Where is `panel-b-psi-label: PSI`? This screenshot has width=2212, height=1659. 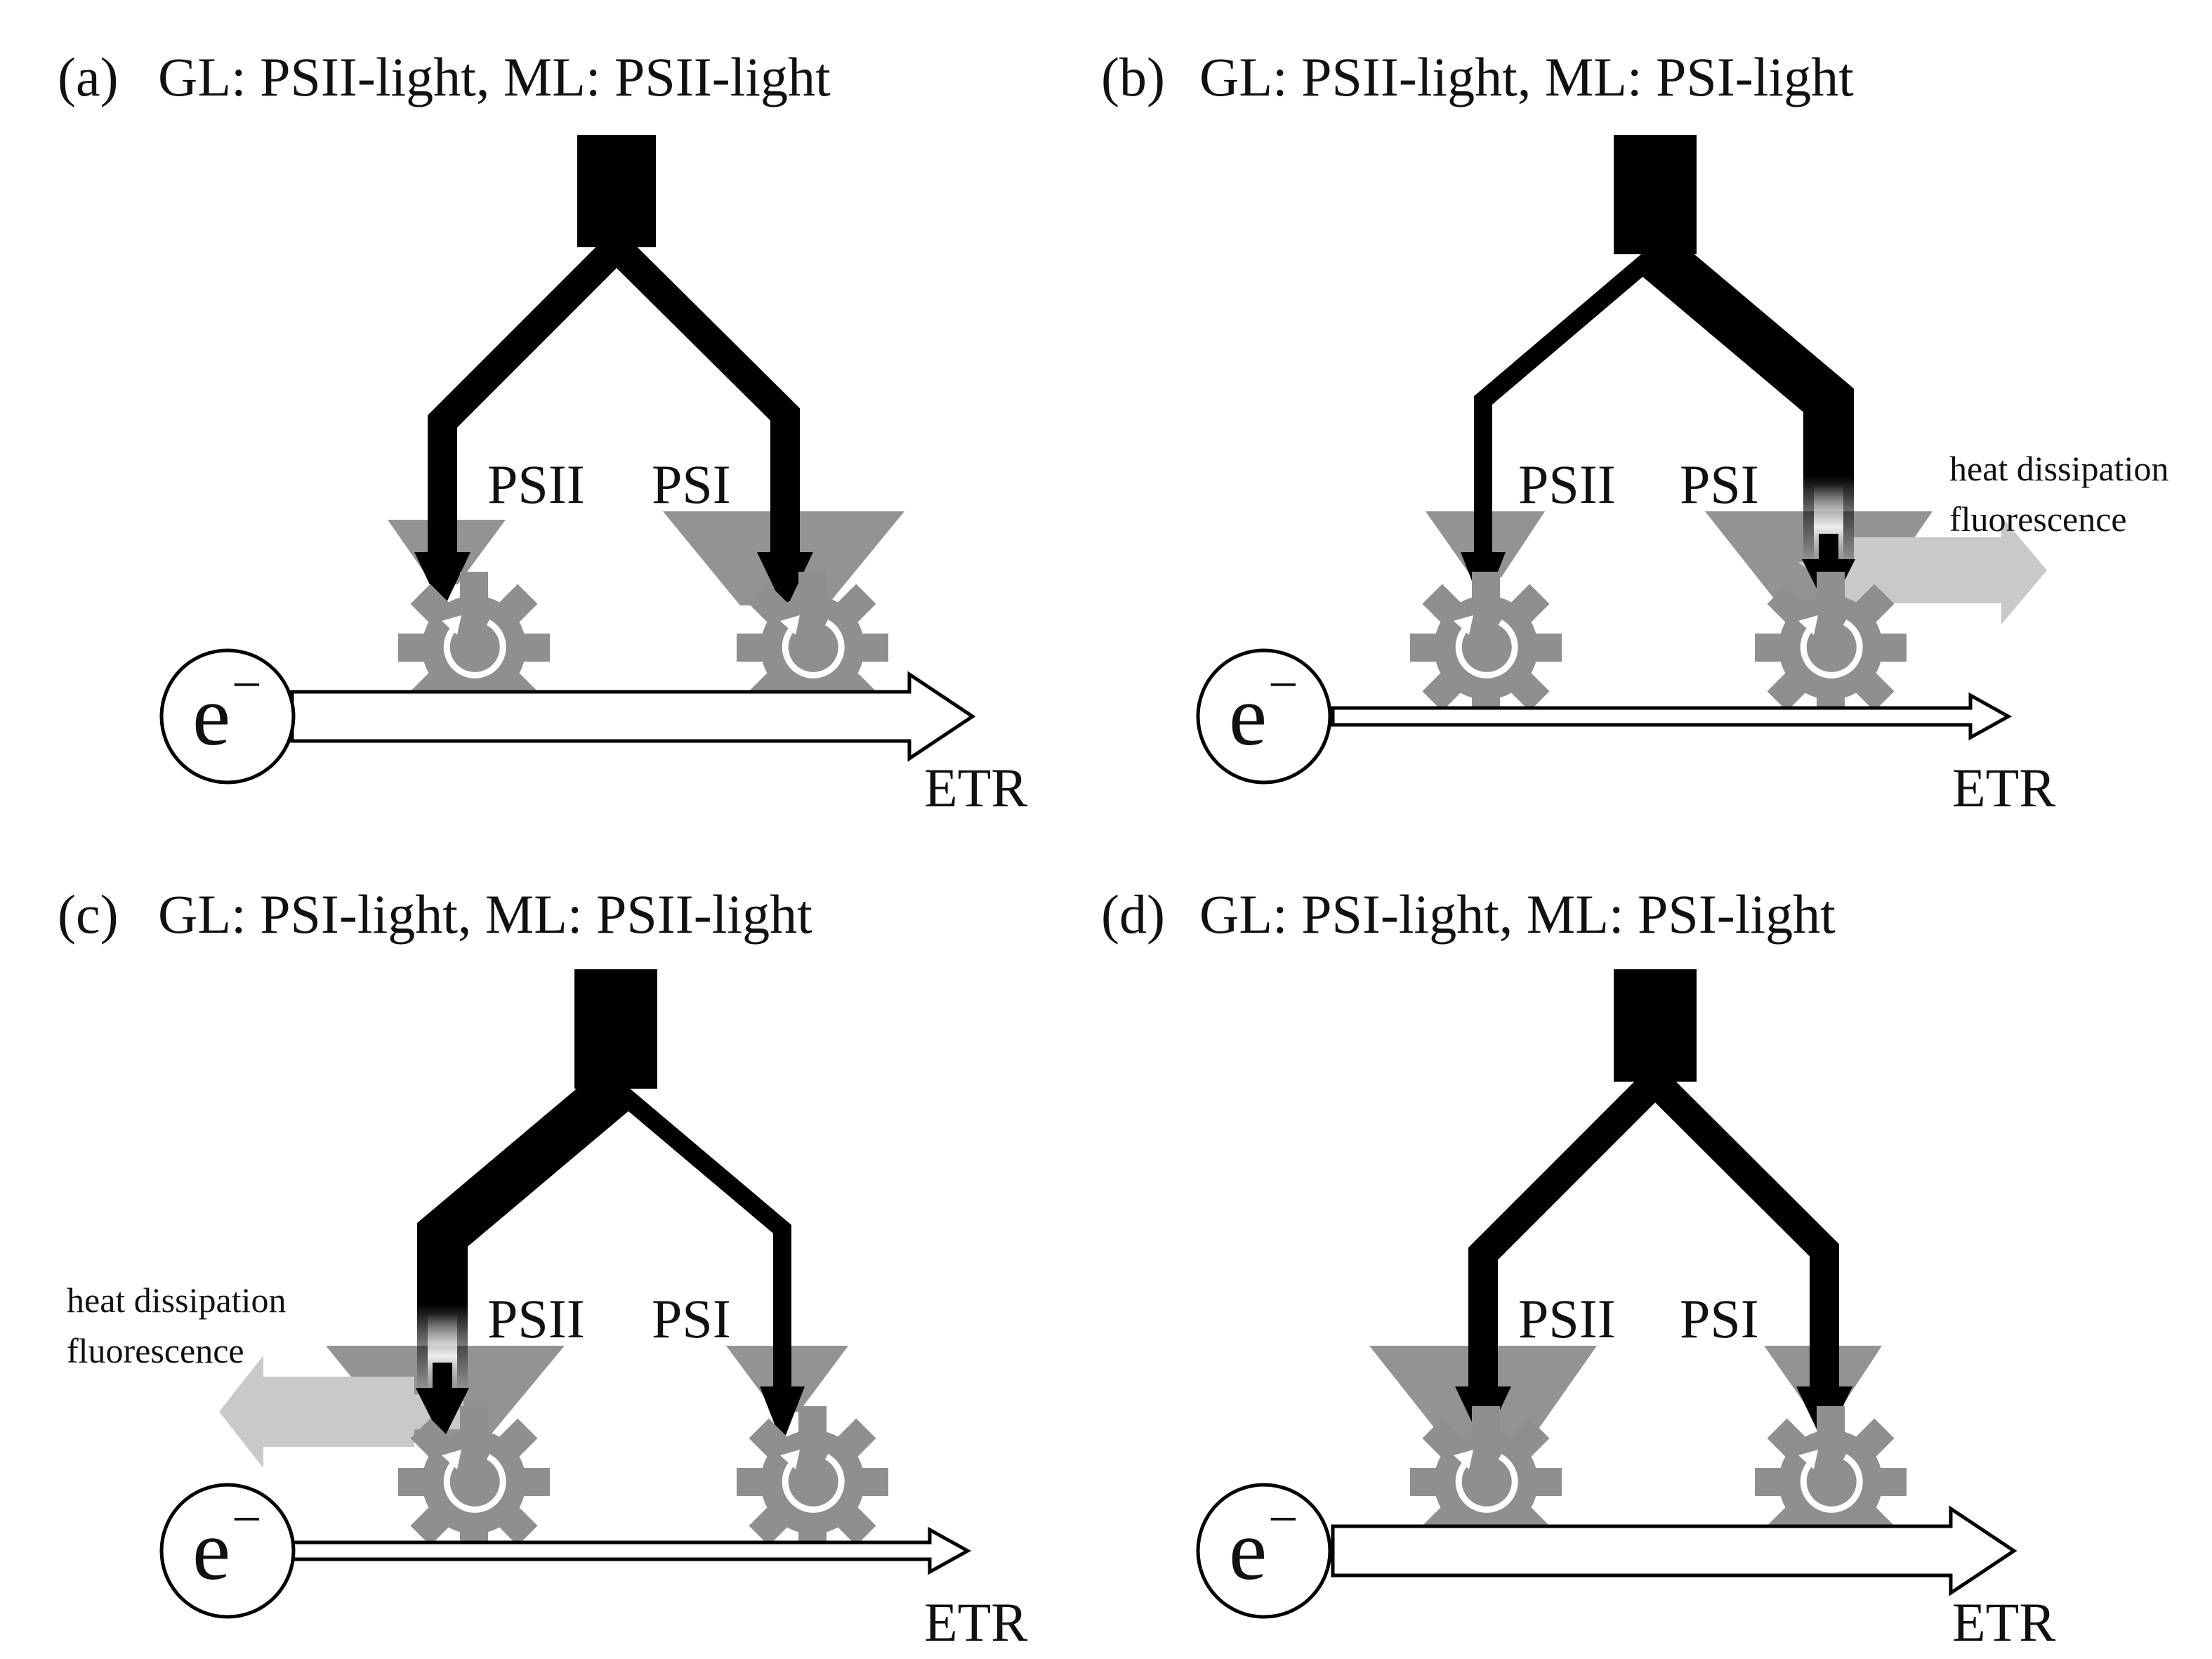
panel-b-psi-label: PSI is located at coordinates (1719, 484).